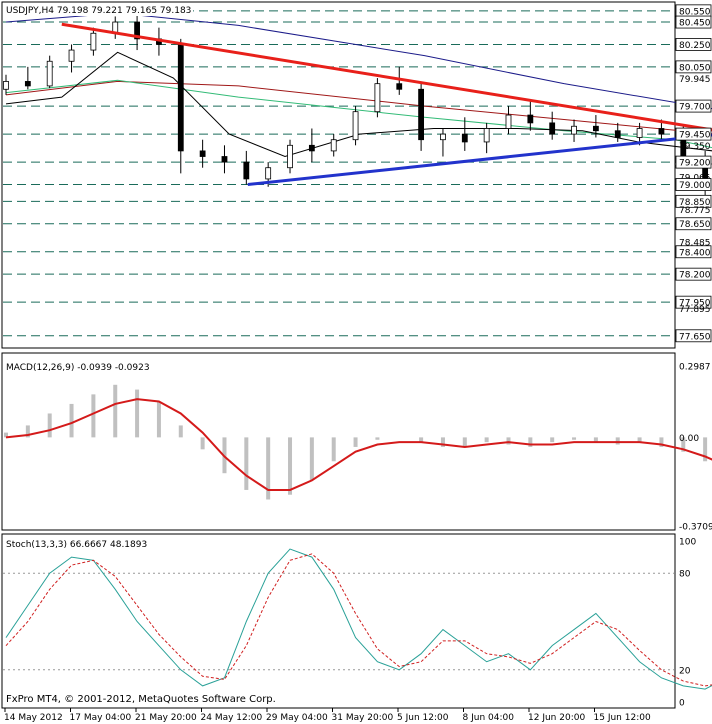 The width and height of the screenshot is (712, 724). I want to click on macd-tick-label: 0.00, so click(689, 439).